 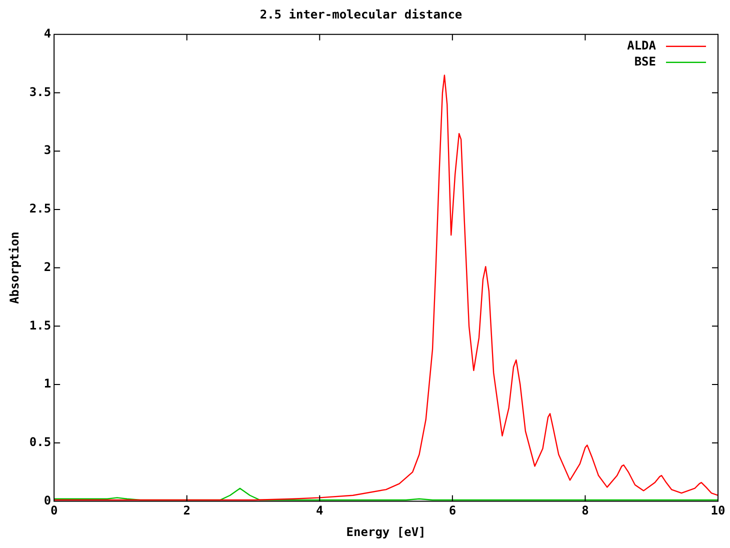 What do you see at coordinates (14, 268) in the screenshot?
I see `y-axis-title: Absorption` at bounding box center [14, 268].